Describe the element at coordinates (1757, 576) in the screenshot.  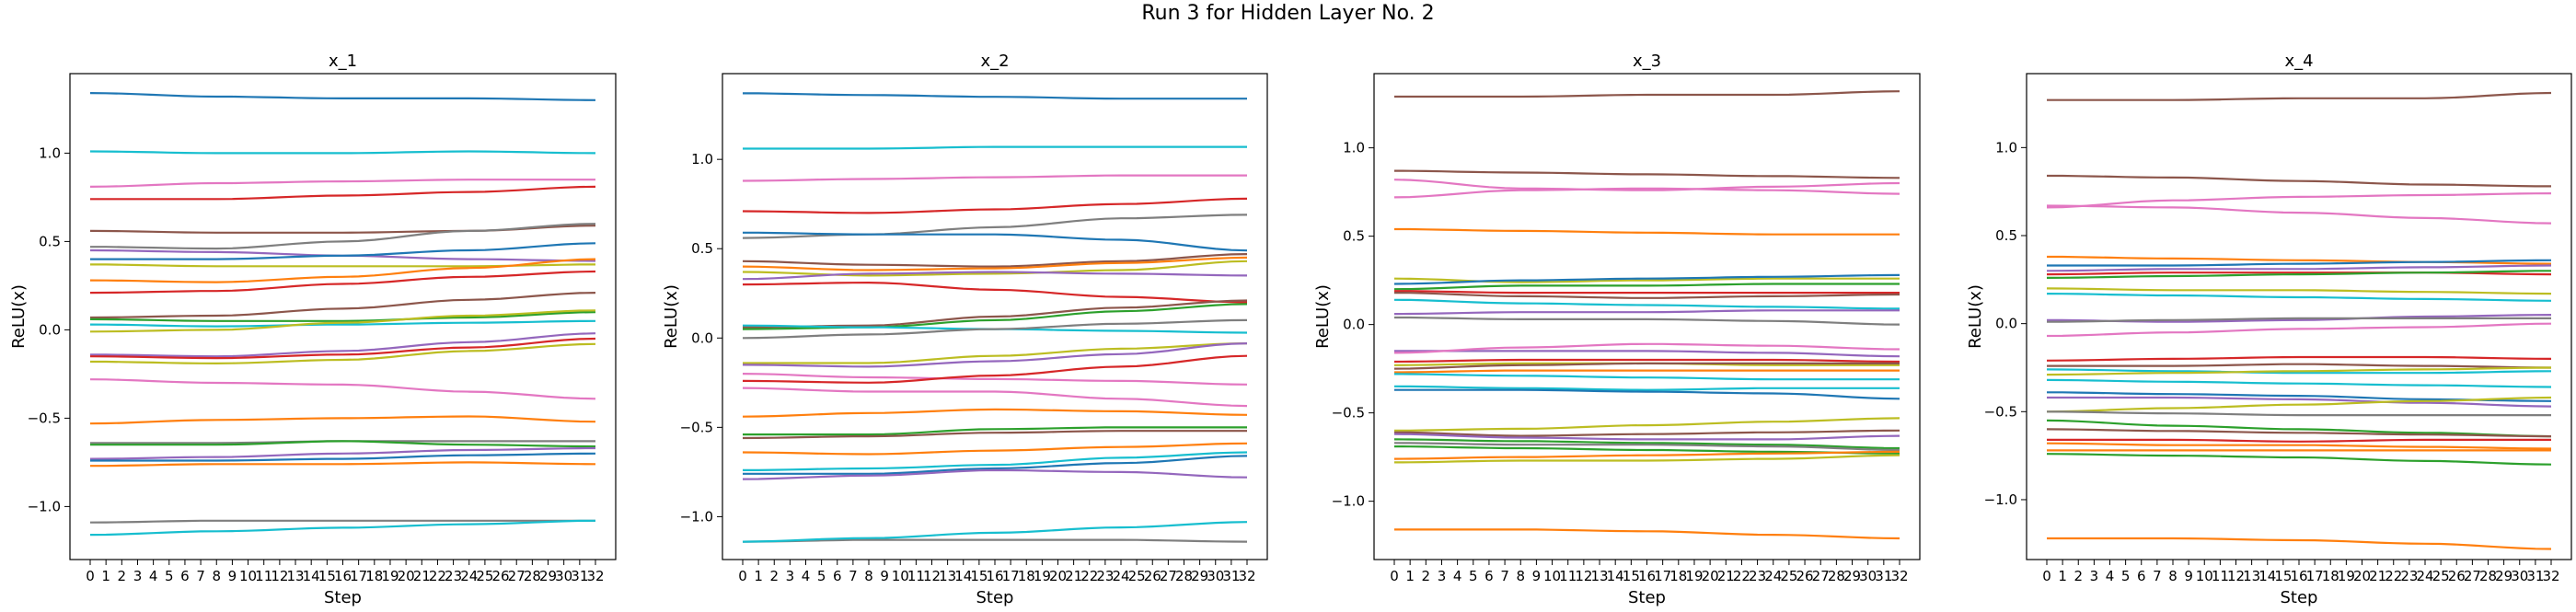
I see `x-tick-label: 23` at that location.